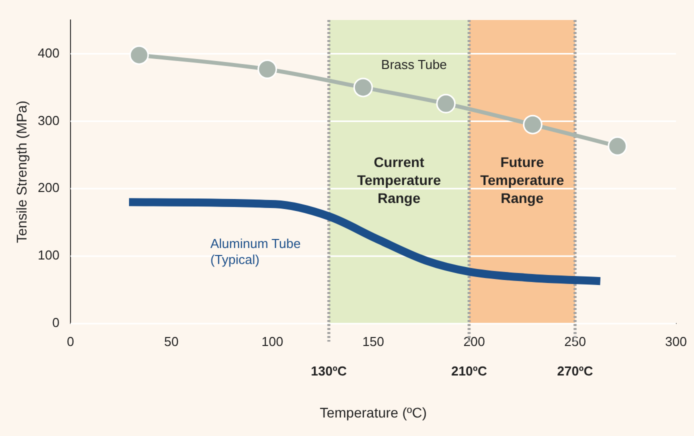 The height and width of the screenshot is (436, 694). What do you see at coordinates (49, 52) in the screenshot?
I see `y-tick-label: 400` at bounding box center [49, 52].